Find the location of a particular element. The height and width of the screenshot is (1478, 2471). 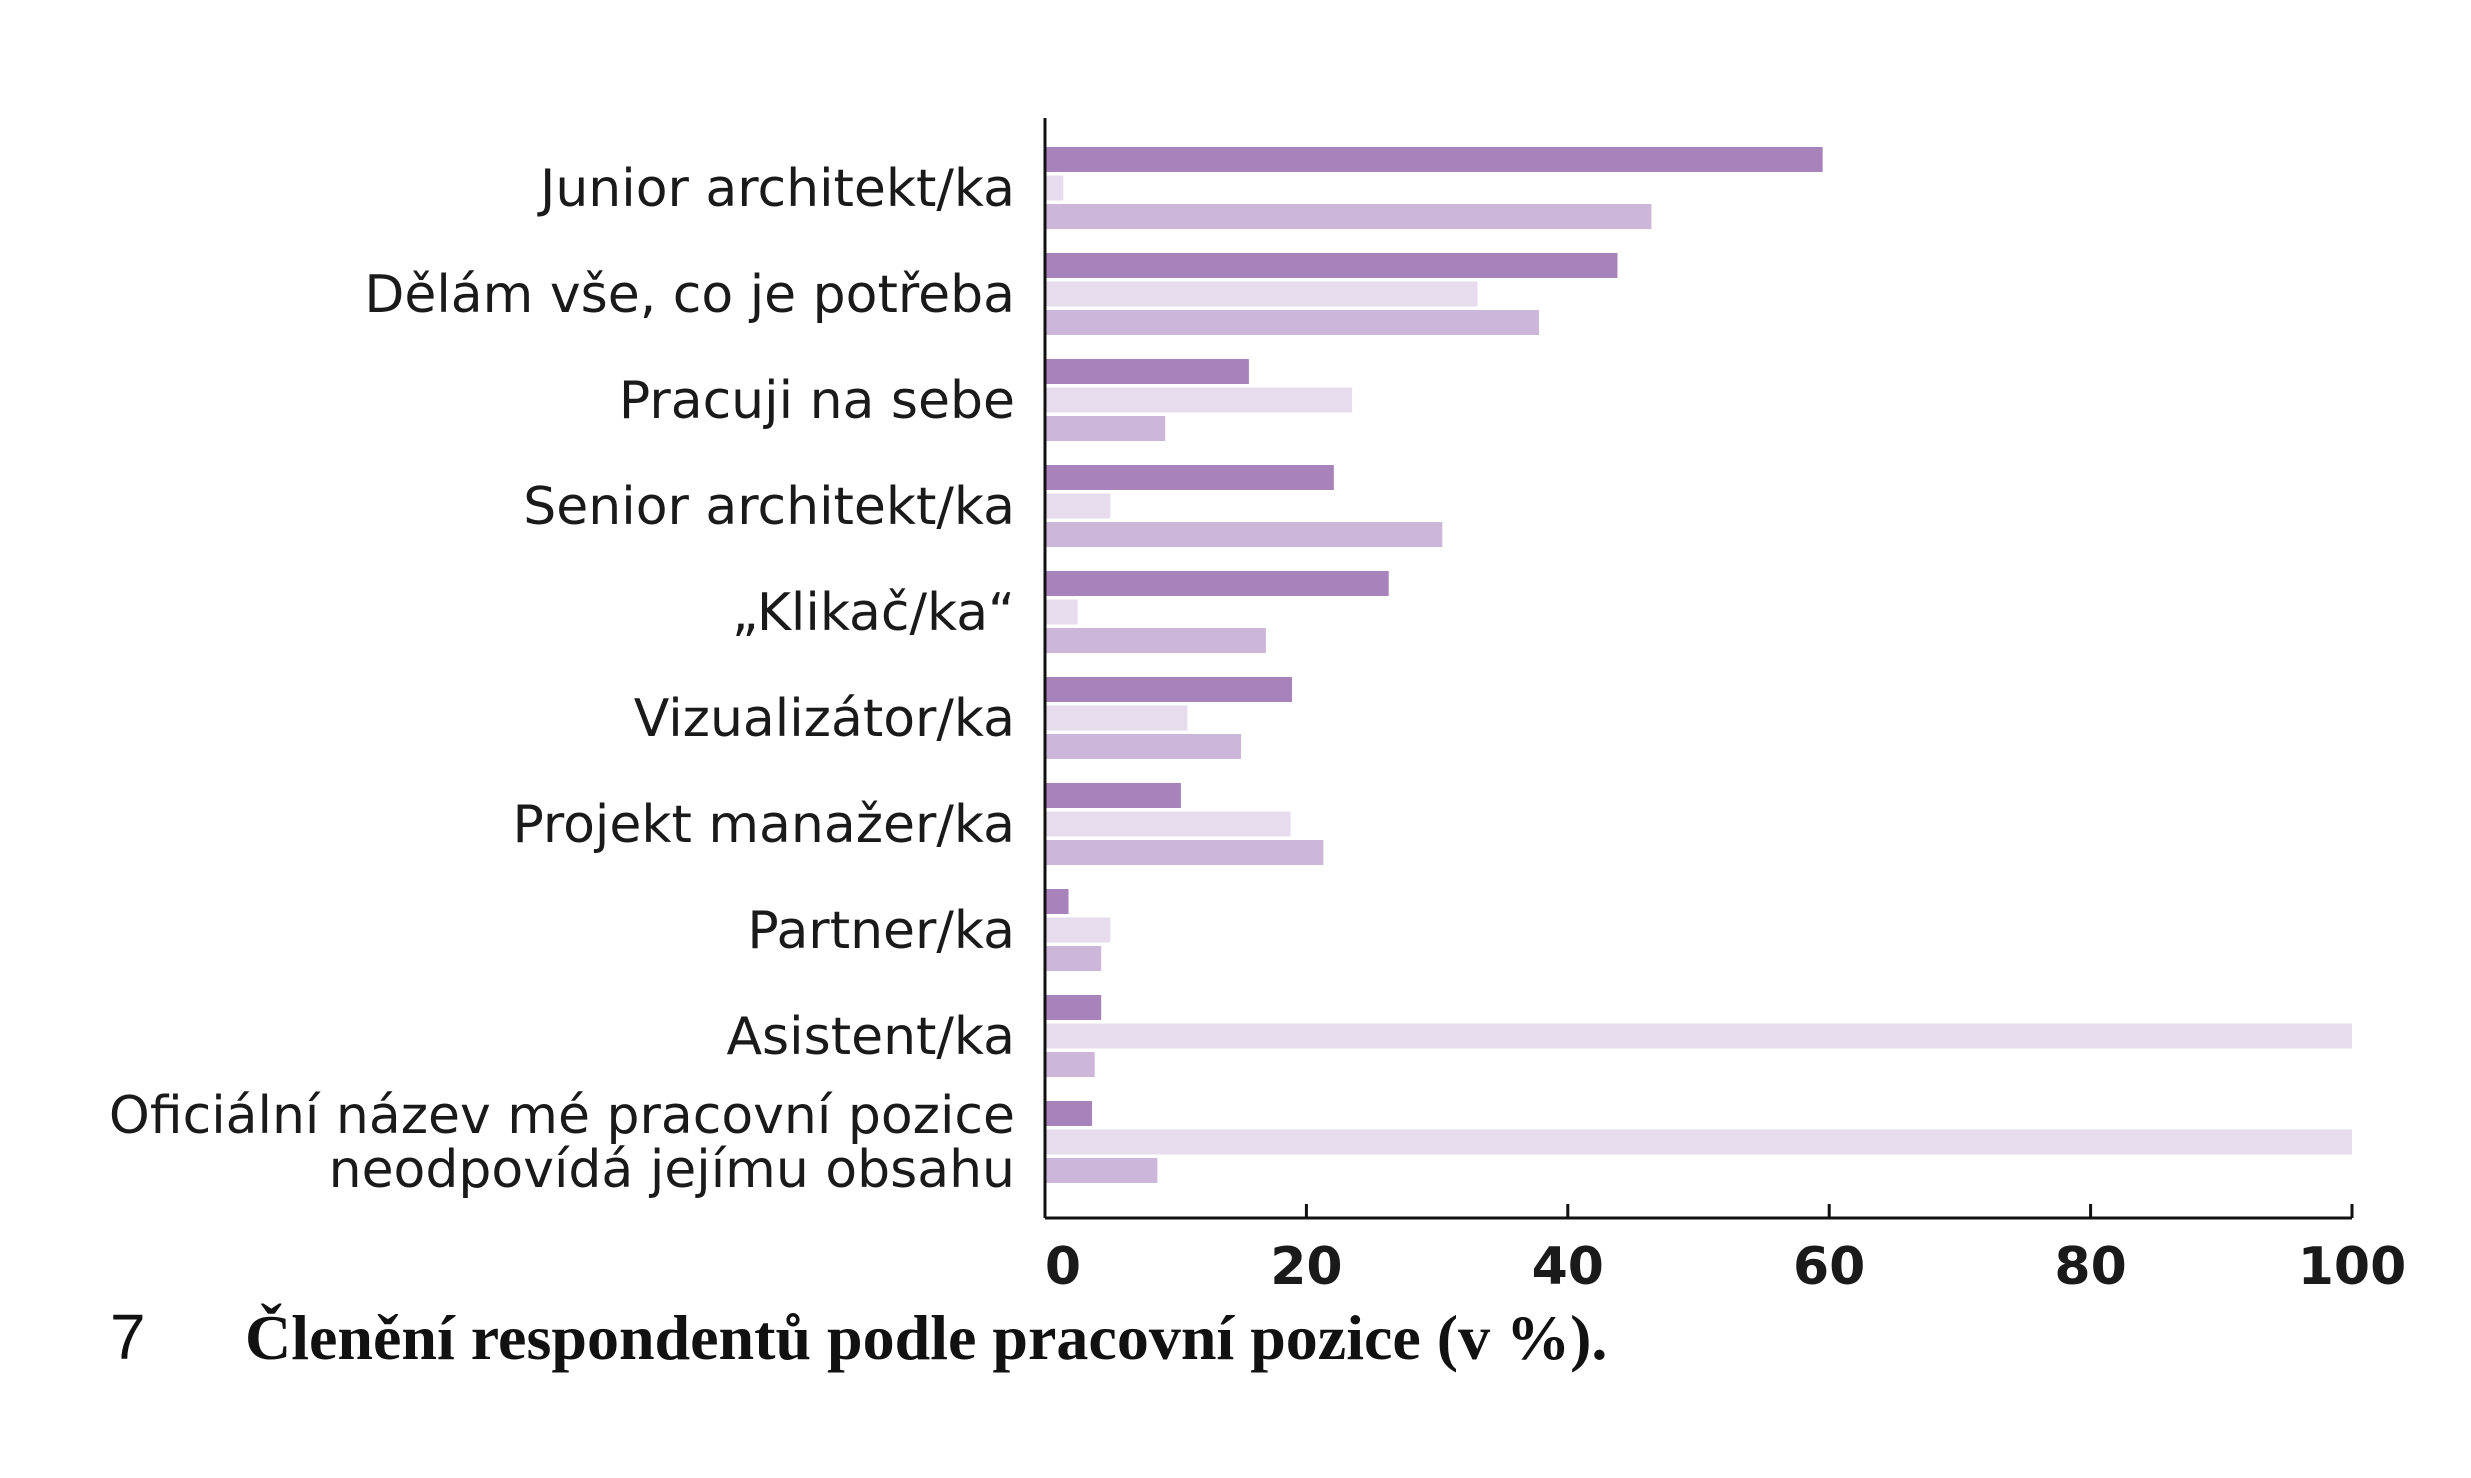

category-label-8: Asistent/ka is located at coordinates (870, 1037).